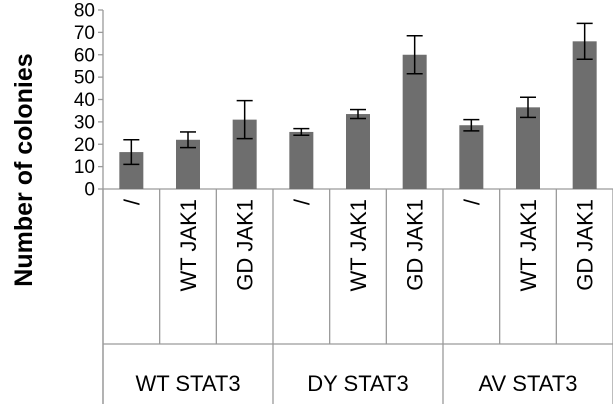 This screenshot has height=406, width=613. What do you see at coordinates (84, 122) in the screenshot?
I see `y-tick-label: 30` at bounding box center [84, 122].